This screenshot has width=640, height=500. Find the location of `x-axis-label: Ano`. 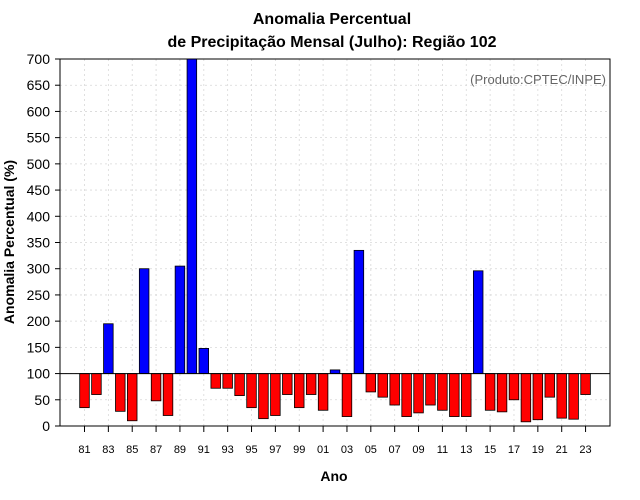

x-axis-label: Ano is located at coordinates (333, 476).